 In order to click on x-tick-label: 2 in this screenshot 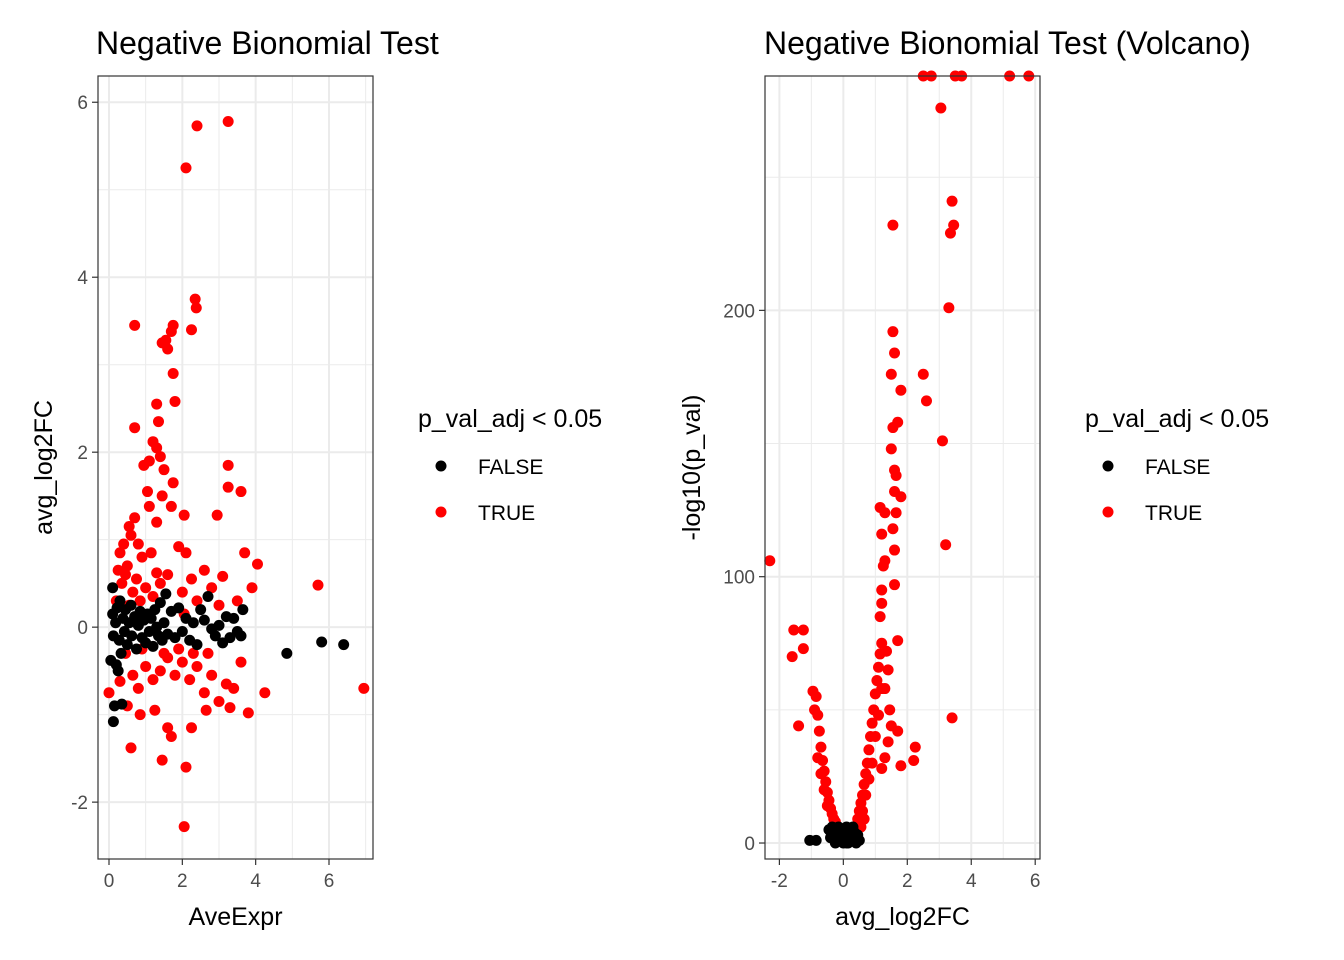, I will do `click(907, 881)`.